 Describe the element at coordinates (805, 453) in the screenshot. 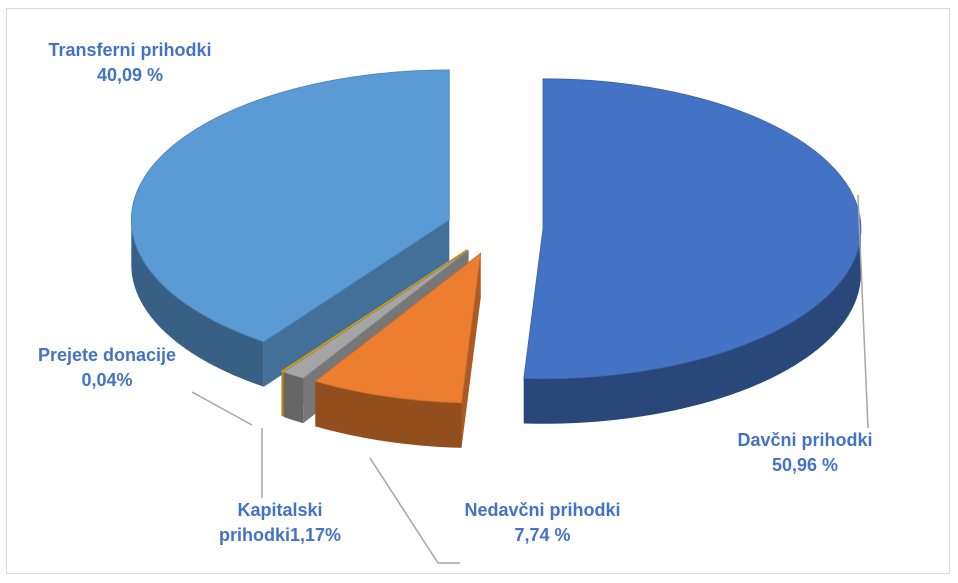

I see `data-label: Davčni prihodki 50,96 %` at that location.